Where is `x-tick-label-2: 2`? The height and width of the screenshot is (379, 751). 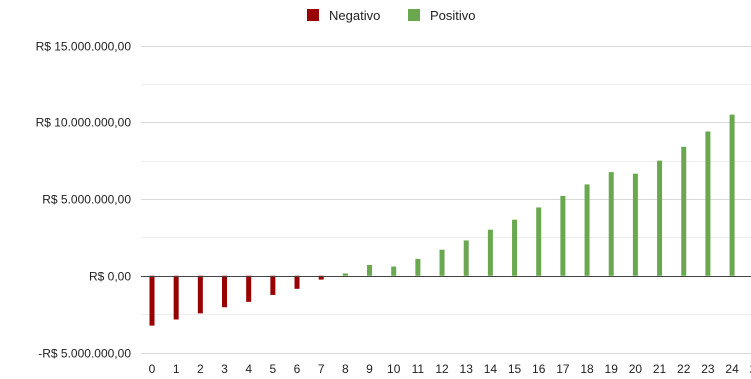 x-tick-label-2: 2 is located at coordinates (200, 369).